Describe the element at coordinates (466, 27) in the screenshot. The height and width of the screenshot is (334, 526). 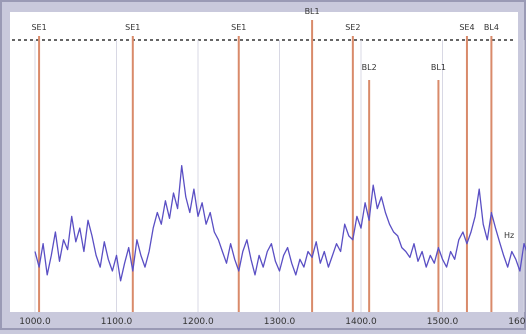
I see `marker-label-7: SE4` at that location.